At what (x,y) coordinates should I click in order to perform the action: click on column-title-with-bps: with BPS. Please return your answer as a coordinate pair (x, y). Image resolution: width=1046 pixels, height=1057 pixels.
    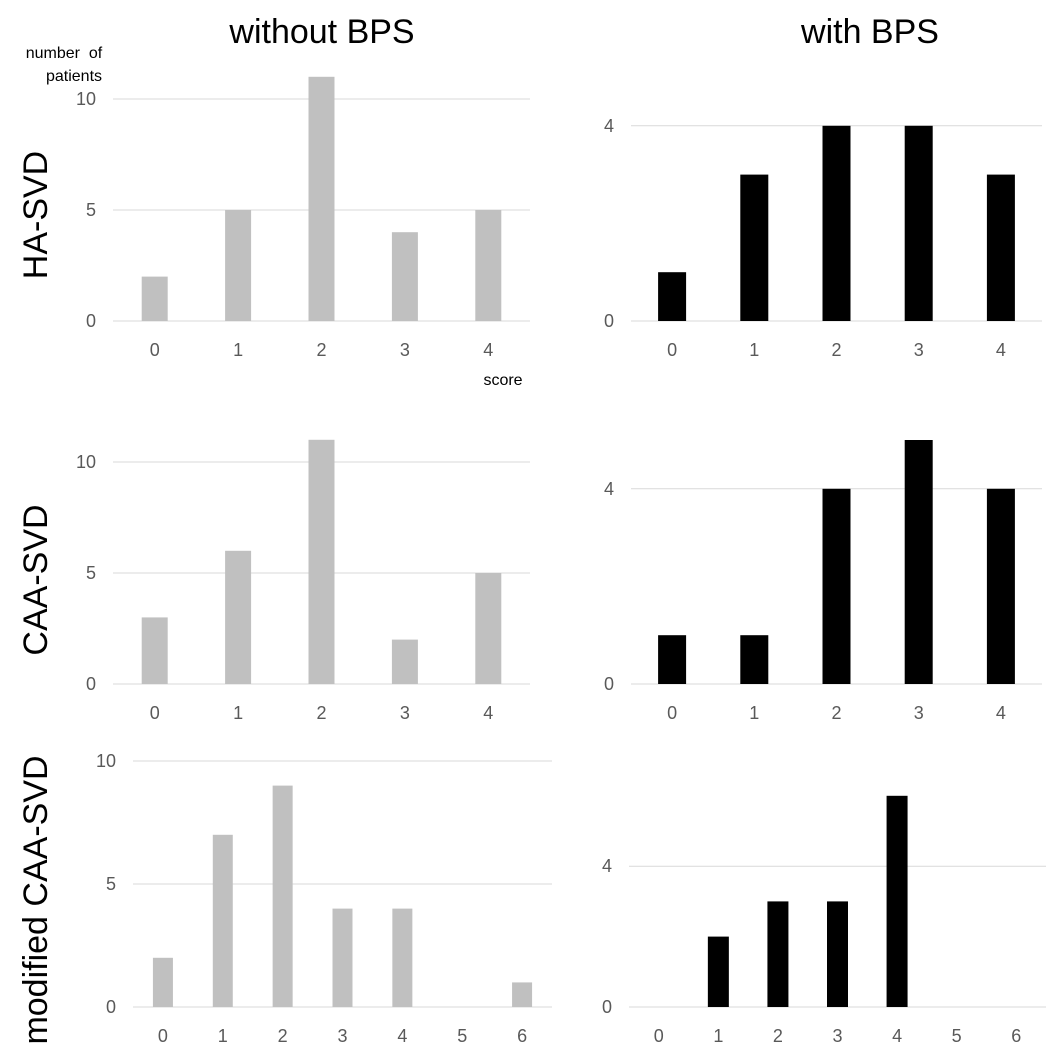
    Looking at the image, I should click on (869, 32).